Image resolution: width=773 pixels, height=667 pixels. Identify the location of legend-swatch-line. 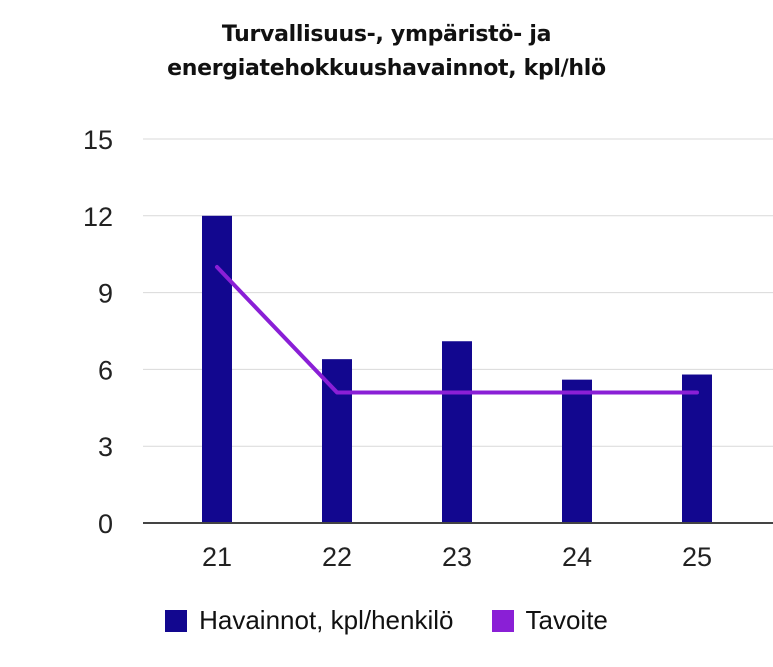
(502, 620).